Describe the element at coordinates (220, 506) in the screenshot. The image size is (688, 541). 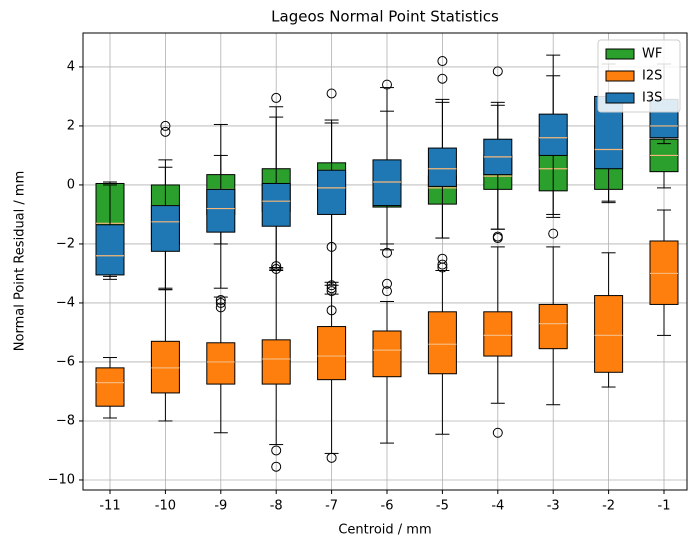
I see `x-tick-label: -9` at that location.